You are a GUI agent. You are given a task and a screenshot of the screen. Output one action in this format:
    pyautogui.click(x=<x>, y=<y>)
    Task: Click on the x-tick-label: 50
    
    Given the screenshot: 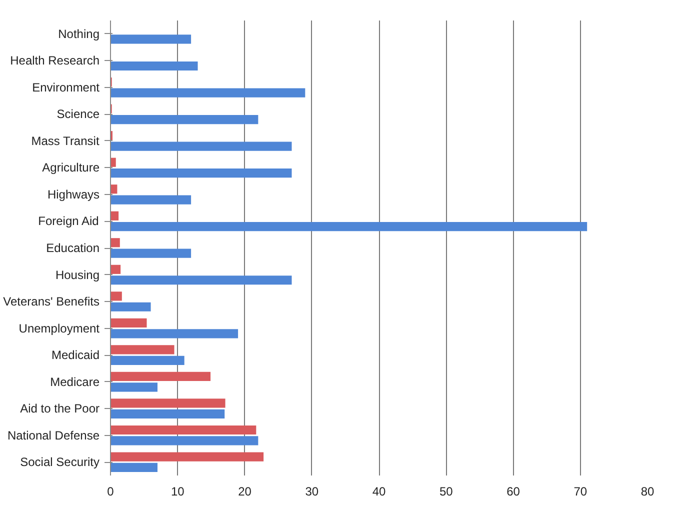 What is the action you would take?
    pyautogui.click(x=446, y=491)
    